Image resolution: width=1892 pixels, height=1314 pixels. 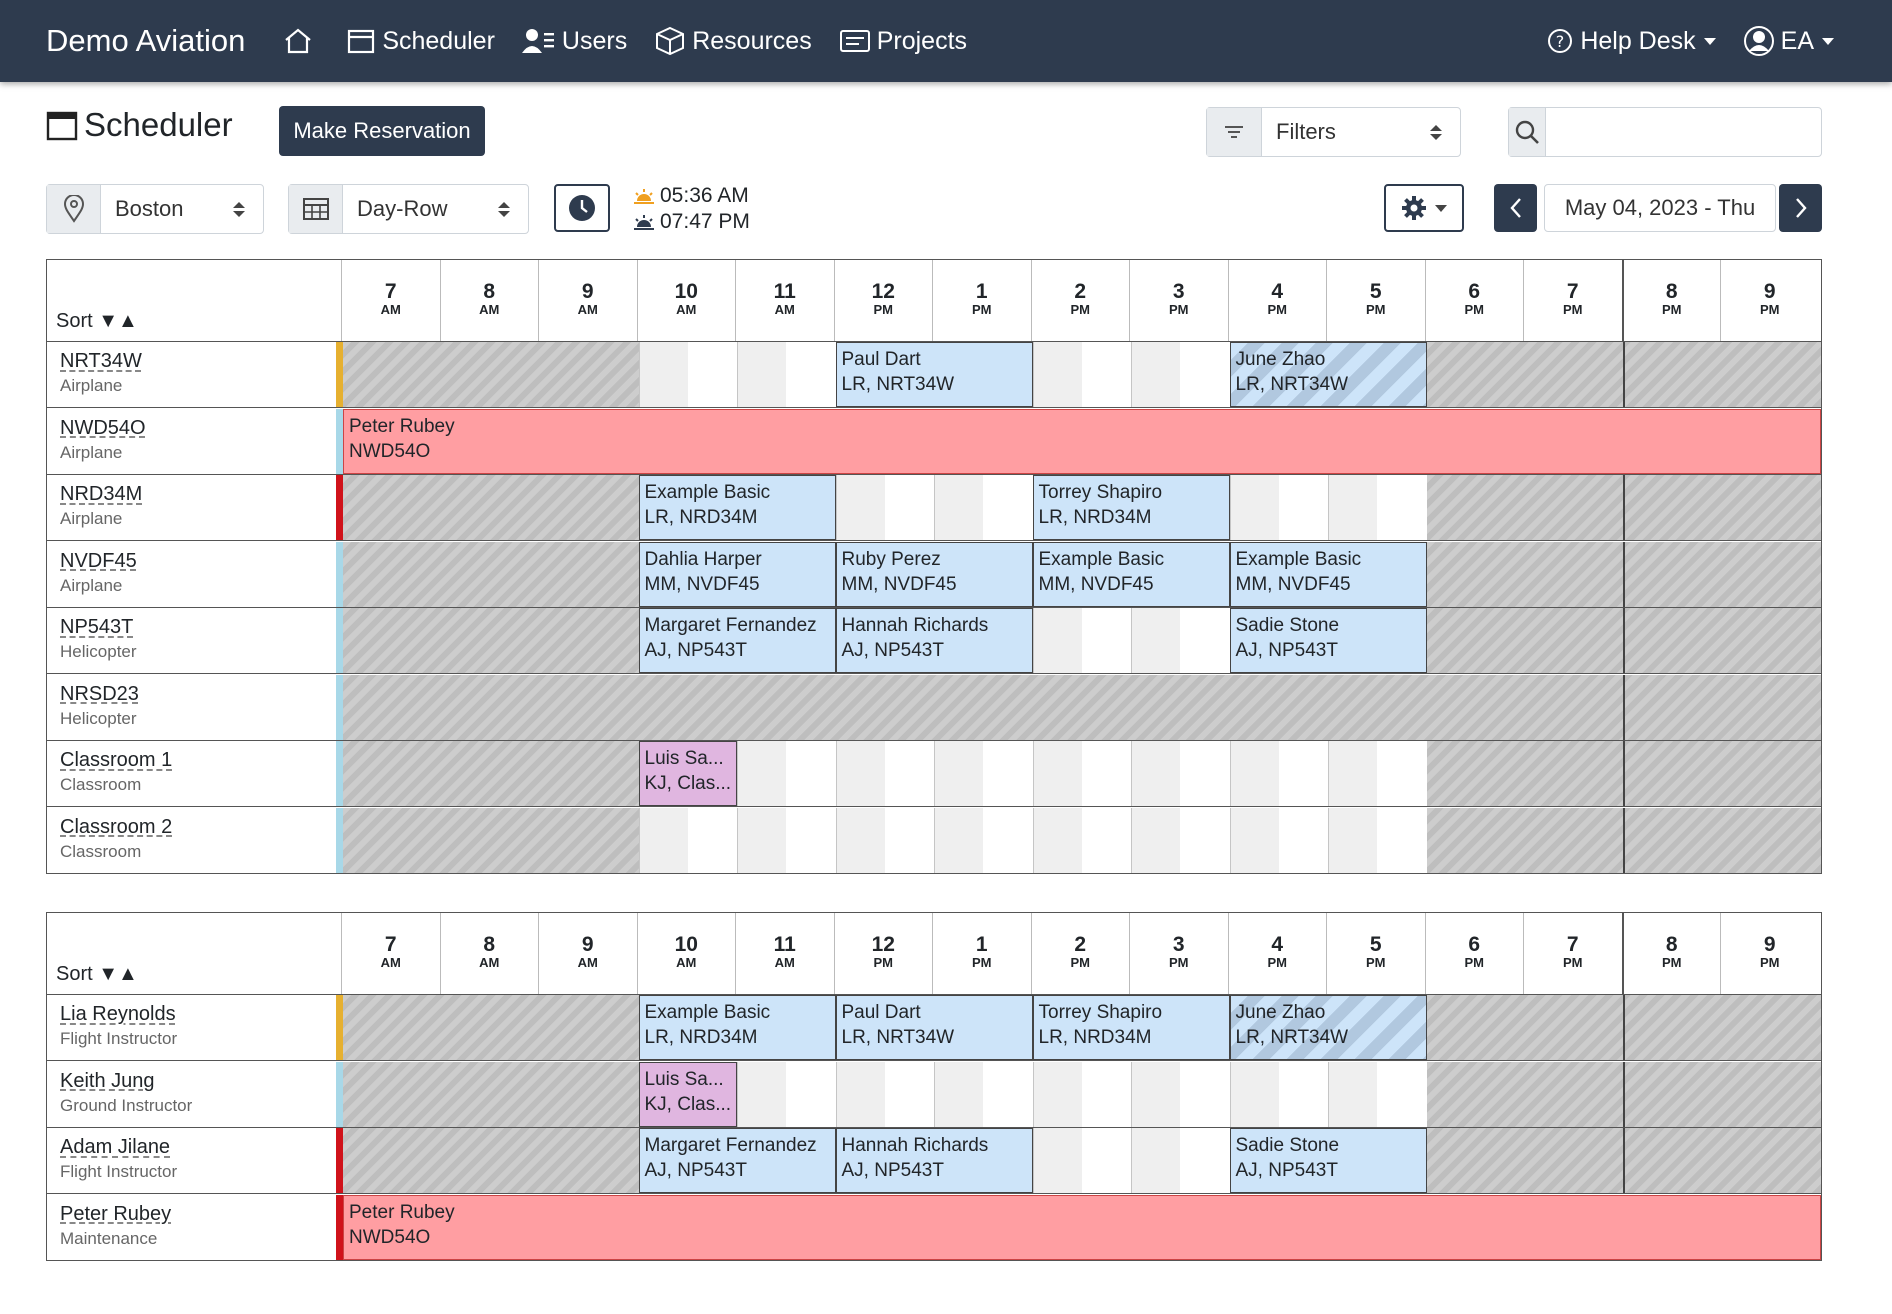 I want to click on sort-toggle: Sort ▼▲, so click(x=97, y=974).